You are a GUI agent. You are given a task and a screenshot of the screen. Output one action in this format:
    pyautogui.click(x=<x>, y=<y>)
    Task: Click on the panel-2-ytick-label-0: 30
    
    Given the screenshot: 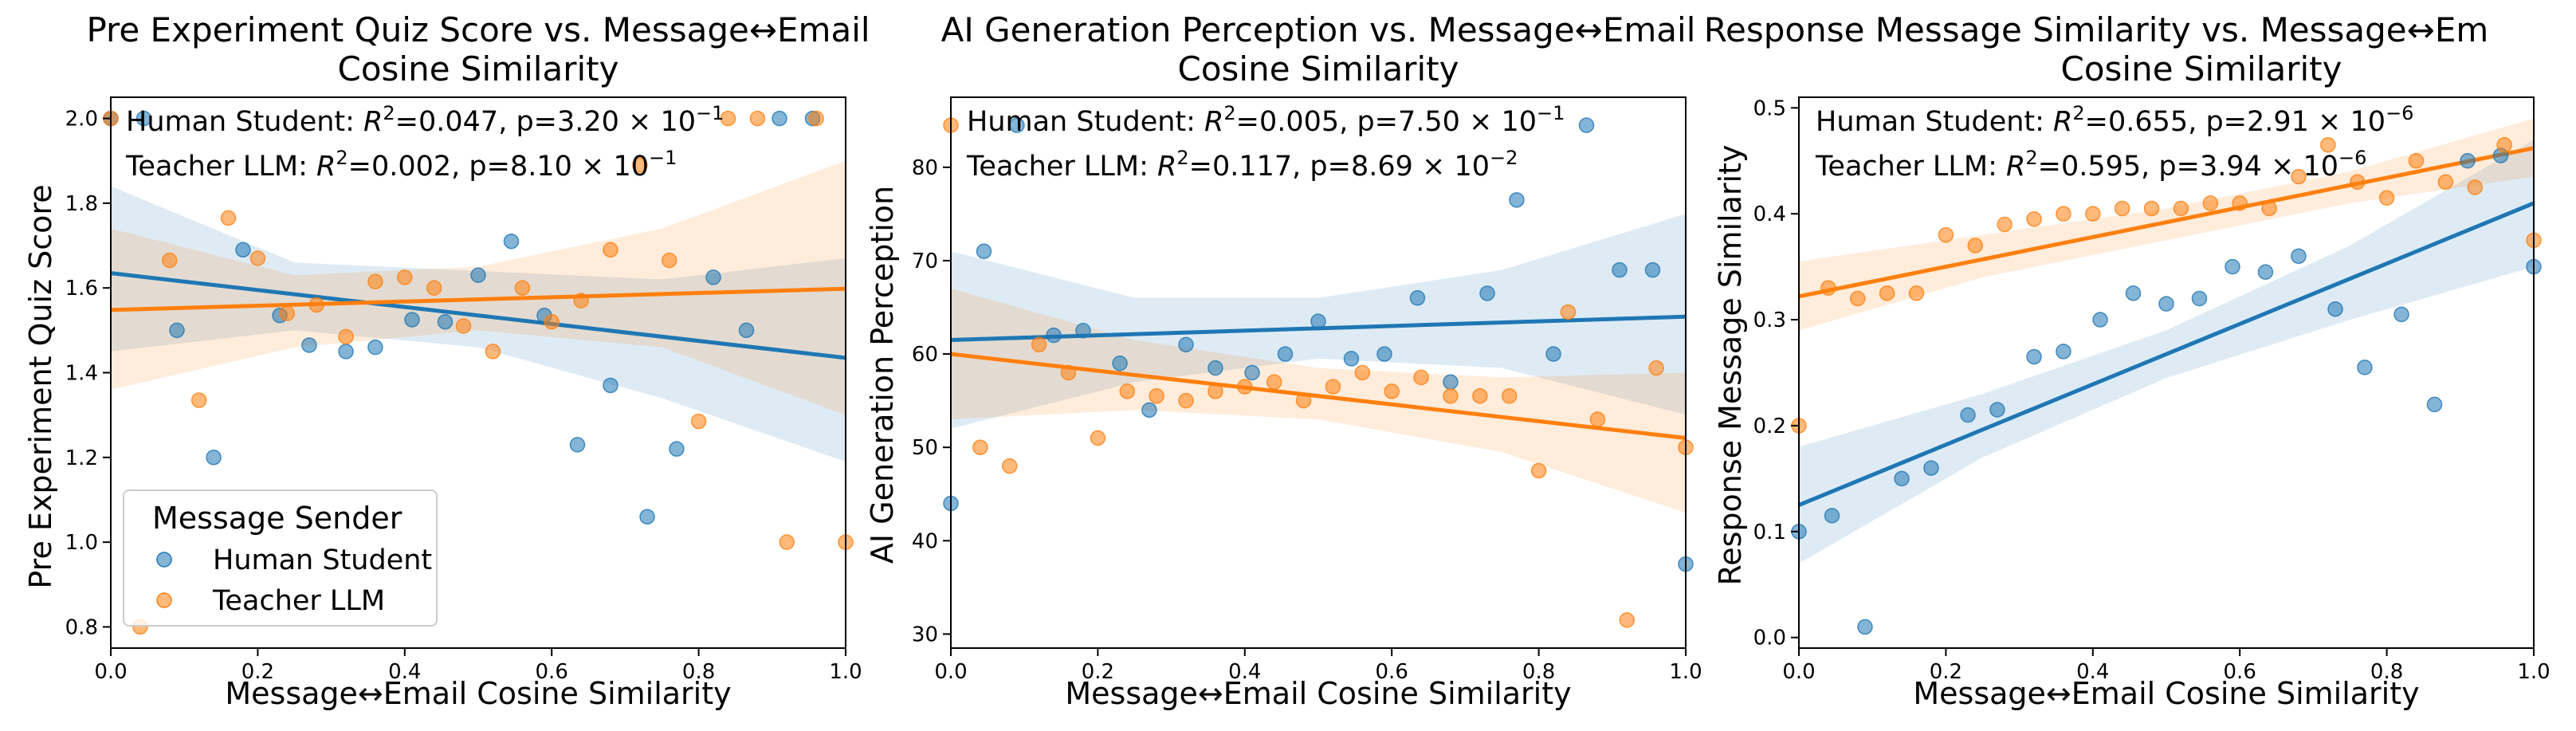 What is the action you would take?
    pyautogui.click(x=925, y=635)
    